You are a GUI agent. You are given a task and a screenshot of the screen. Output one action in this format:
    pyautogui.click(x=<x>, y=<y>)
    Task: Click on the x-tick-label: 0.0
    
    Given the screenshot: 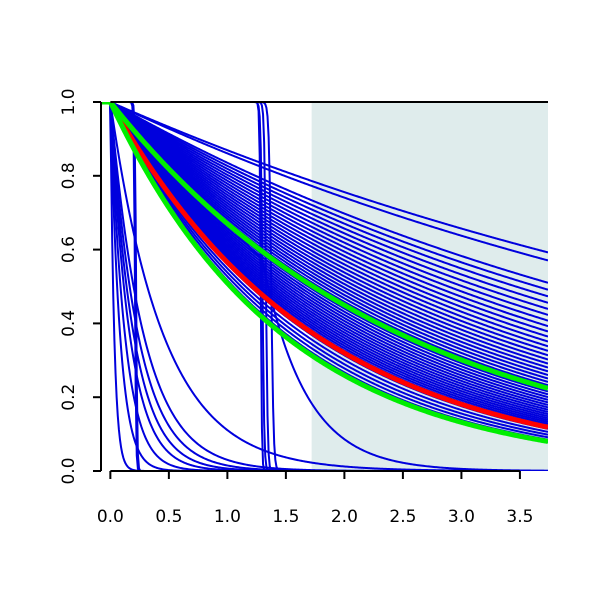 What is the action you would take?
    pyautogui.click(x=110, y=517)
    